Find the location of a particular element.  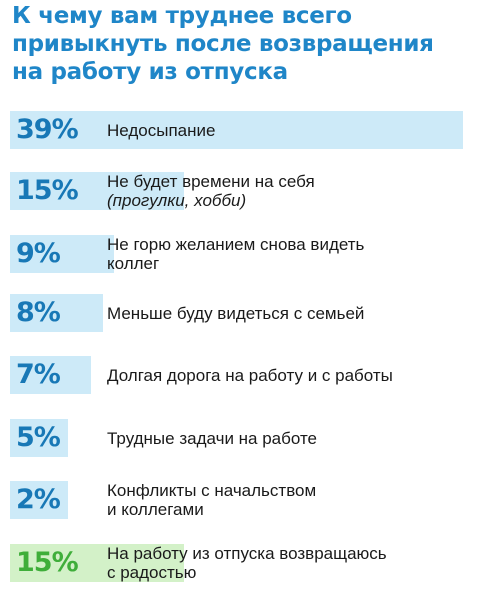

bar-row: 39% Недосыпание is located at coordinates (246, 130).